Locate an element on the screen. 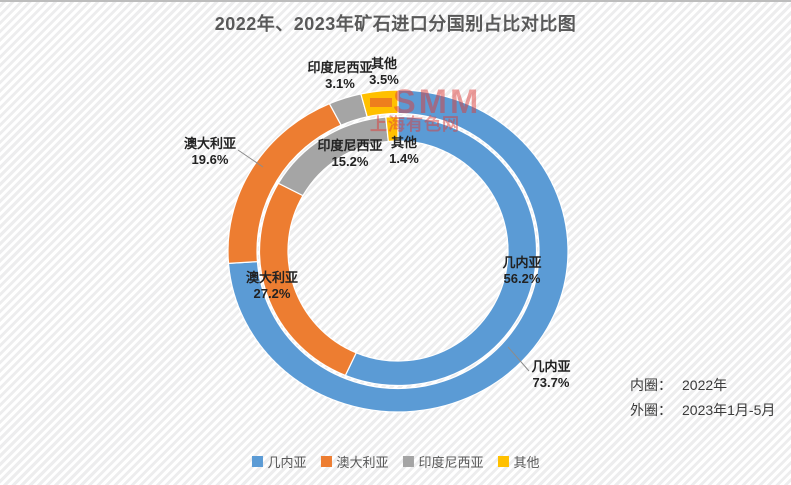 This screenshot has width=791, height=485. inner-ring-note: 内圈： 2022年 is located at coordinates (702, 385).